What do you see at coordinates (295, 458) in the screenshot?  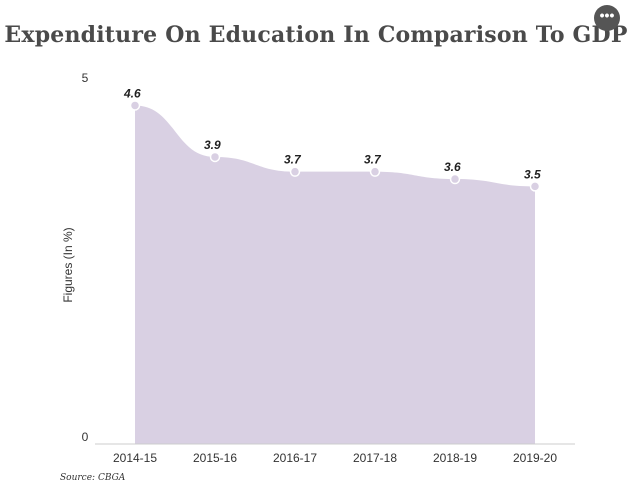 I see `x-tick-label: 2016-17` at bounding box center [295, 458].